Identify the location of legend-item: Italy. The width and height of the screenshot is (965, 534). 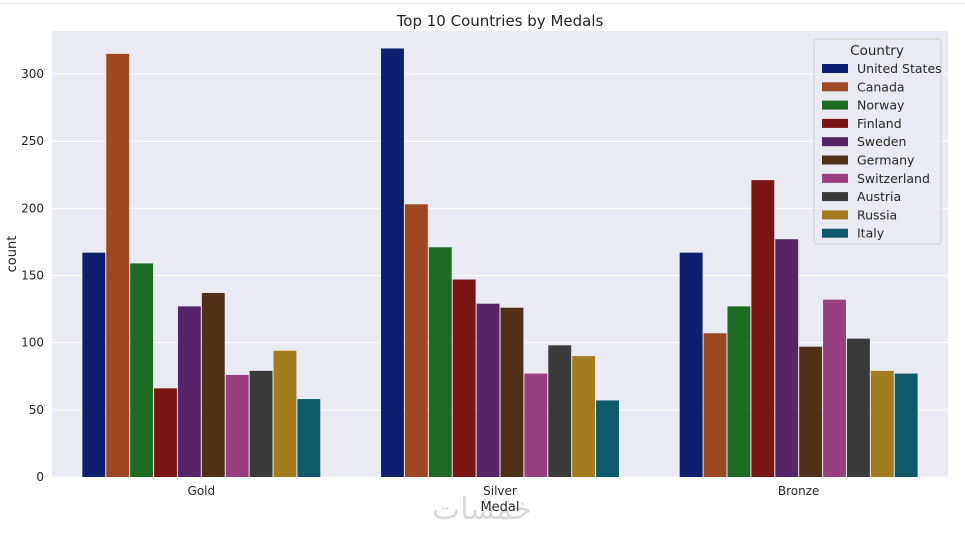
(853, 233).